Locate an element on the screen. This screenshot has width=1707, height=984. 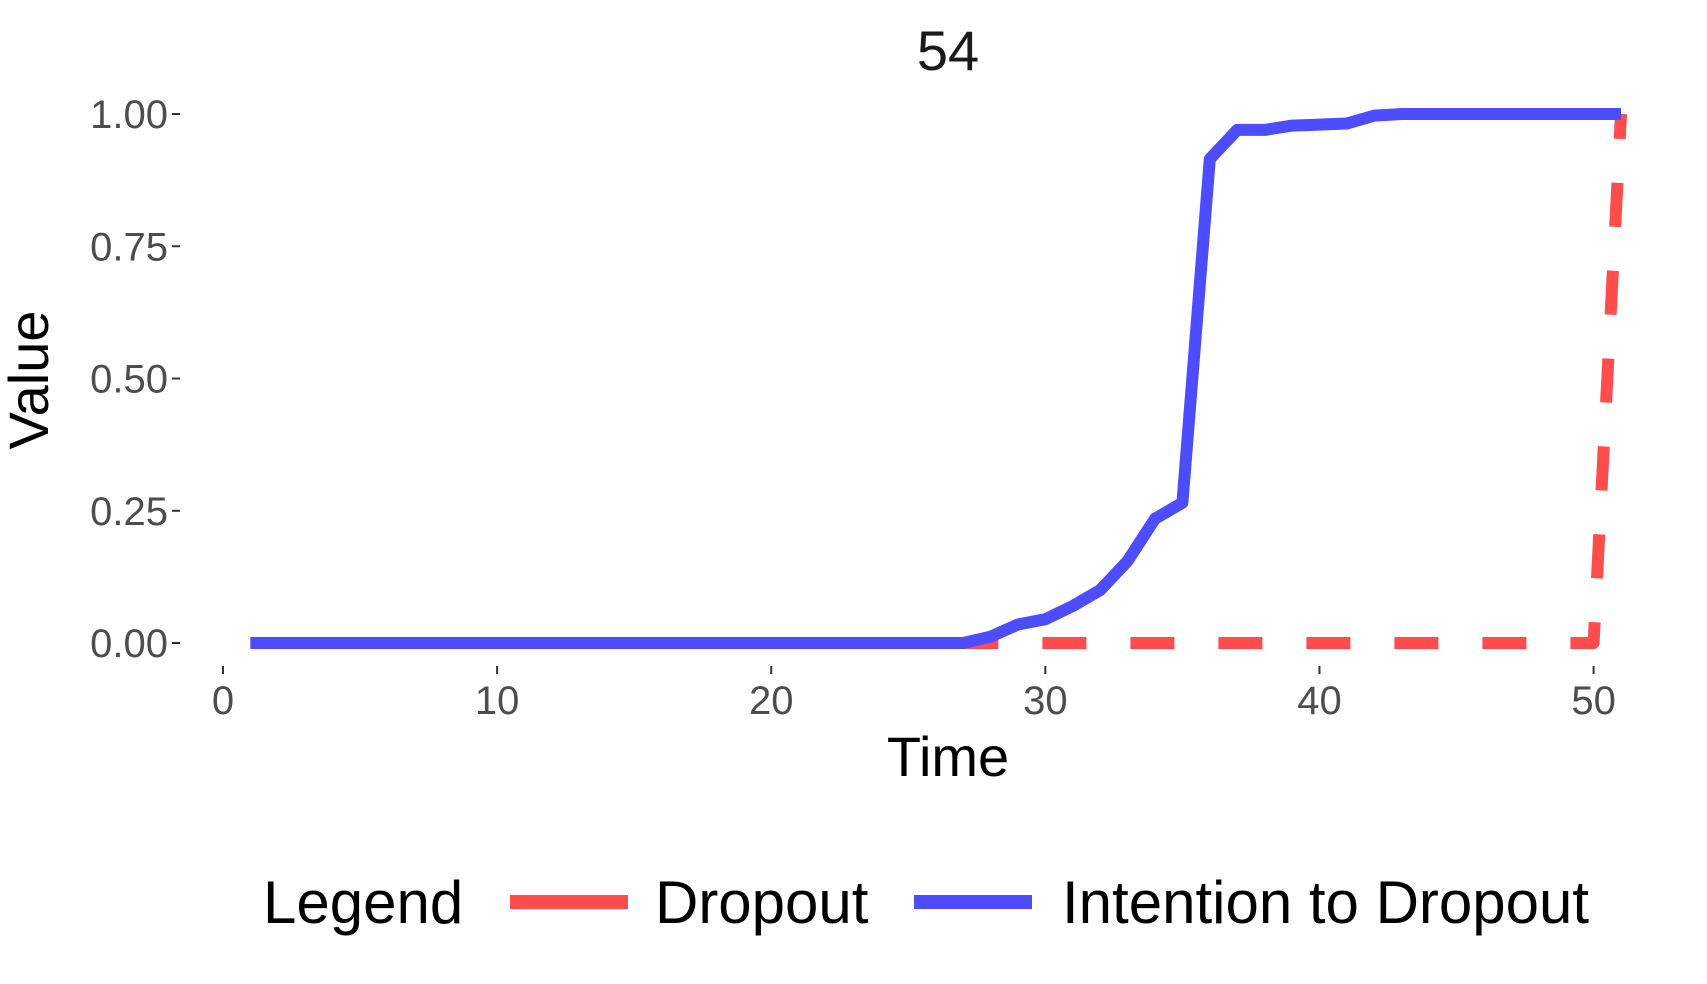
y-axis-ticks: 0.00 0.25 0.50 0.75 1.00 is located at coordinates (135, 379).